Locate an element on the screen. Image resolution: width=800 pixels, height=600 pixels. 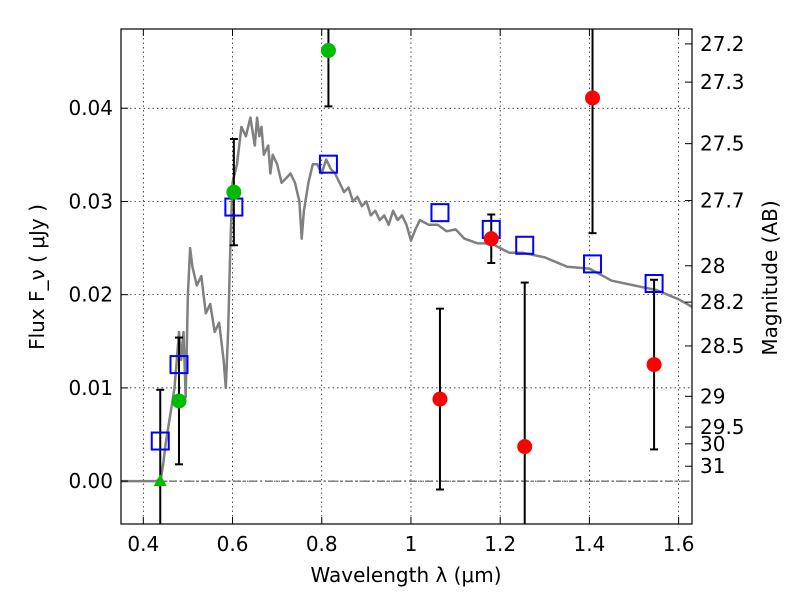
y-tick-label: 0.01 is located at coordinates (90, 388).